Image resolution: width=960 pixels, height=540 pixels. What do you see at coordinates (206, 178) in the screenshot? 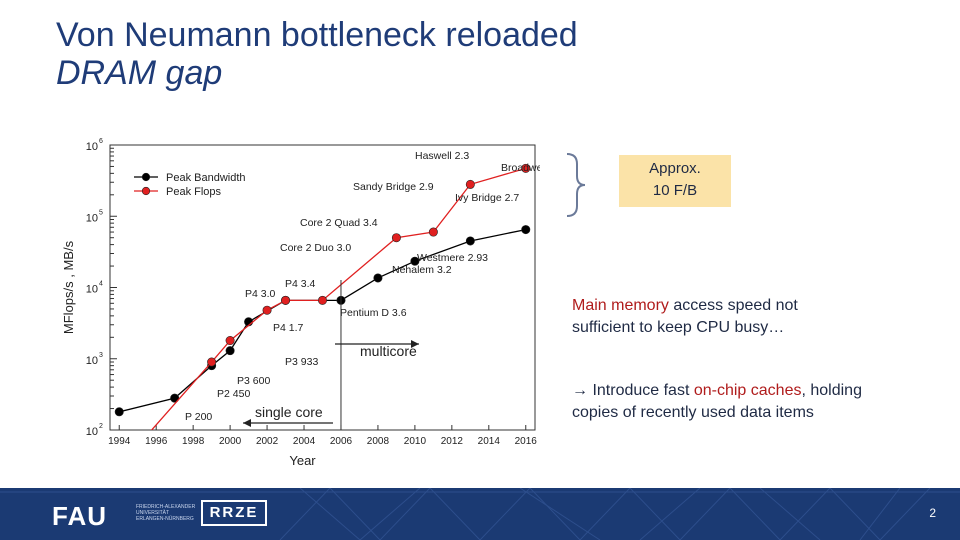
I see `legend-label: Peak Bandwidth` at bounding box center [206, 178].